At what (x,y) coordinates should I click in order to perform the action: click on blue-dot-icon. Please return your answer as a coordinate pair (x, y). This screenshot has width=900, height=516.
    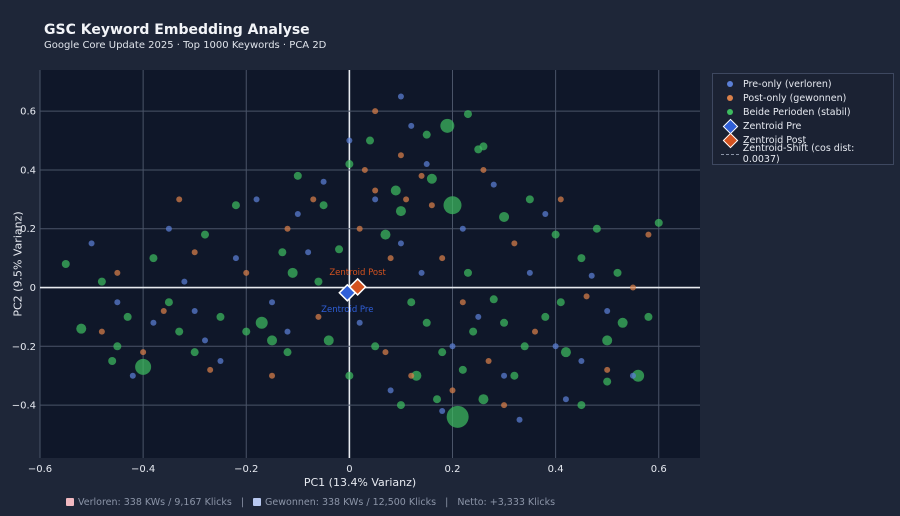
    Looking at the image, I should click on (730, 84).